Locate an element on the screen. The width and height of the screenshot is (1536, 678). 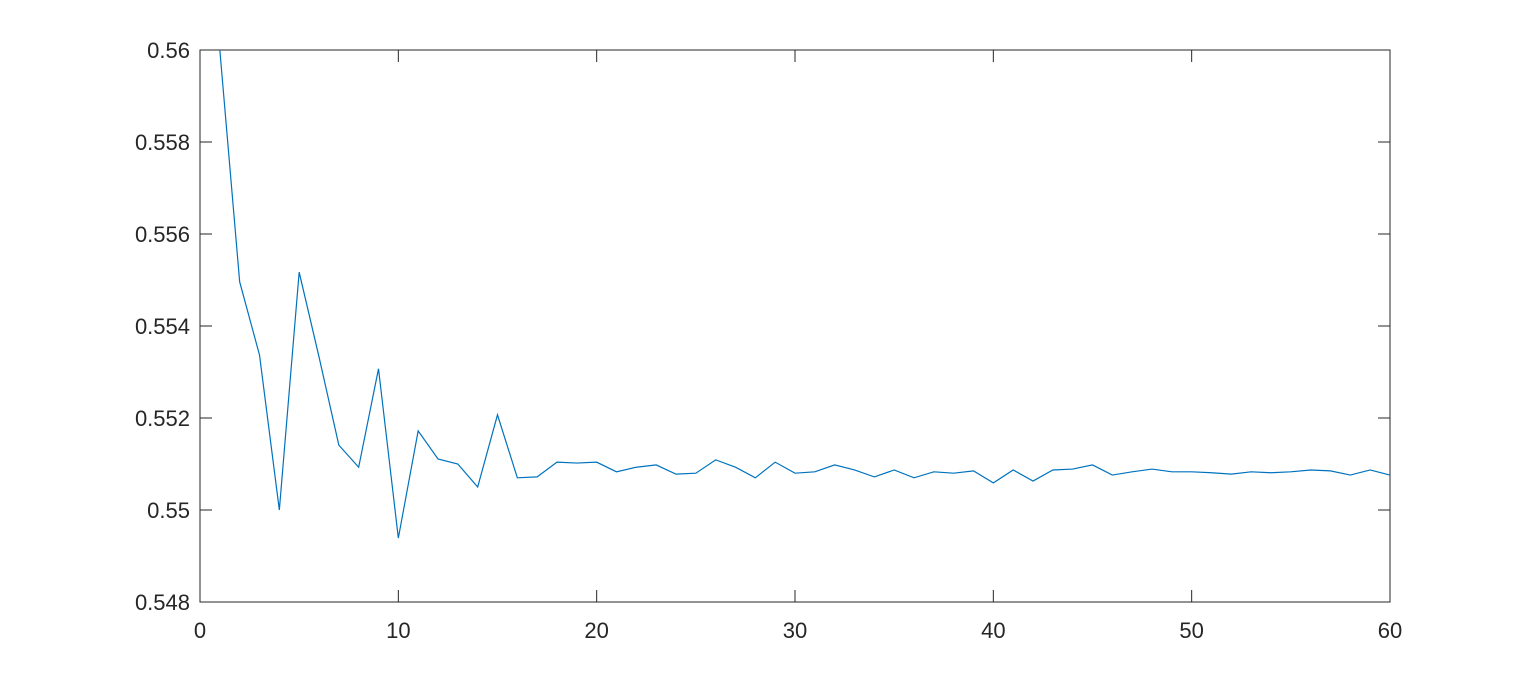
x-tick-label: 20 is located at coordinates (596, 630).